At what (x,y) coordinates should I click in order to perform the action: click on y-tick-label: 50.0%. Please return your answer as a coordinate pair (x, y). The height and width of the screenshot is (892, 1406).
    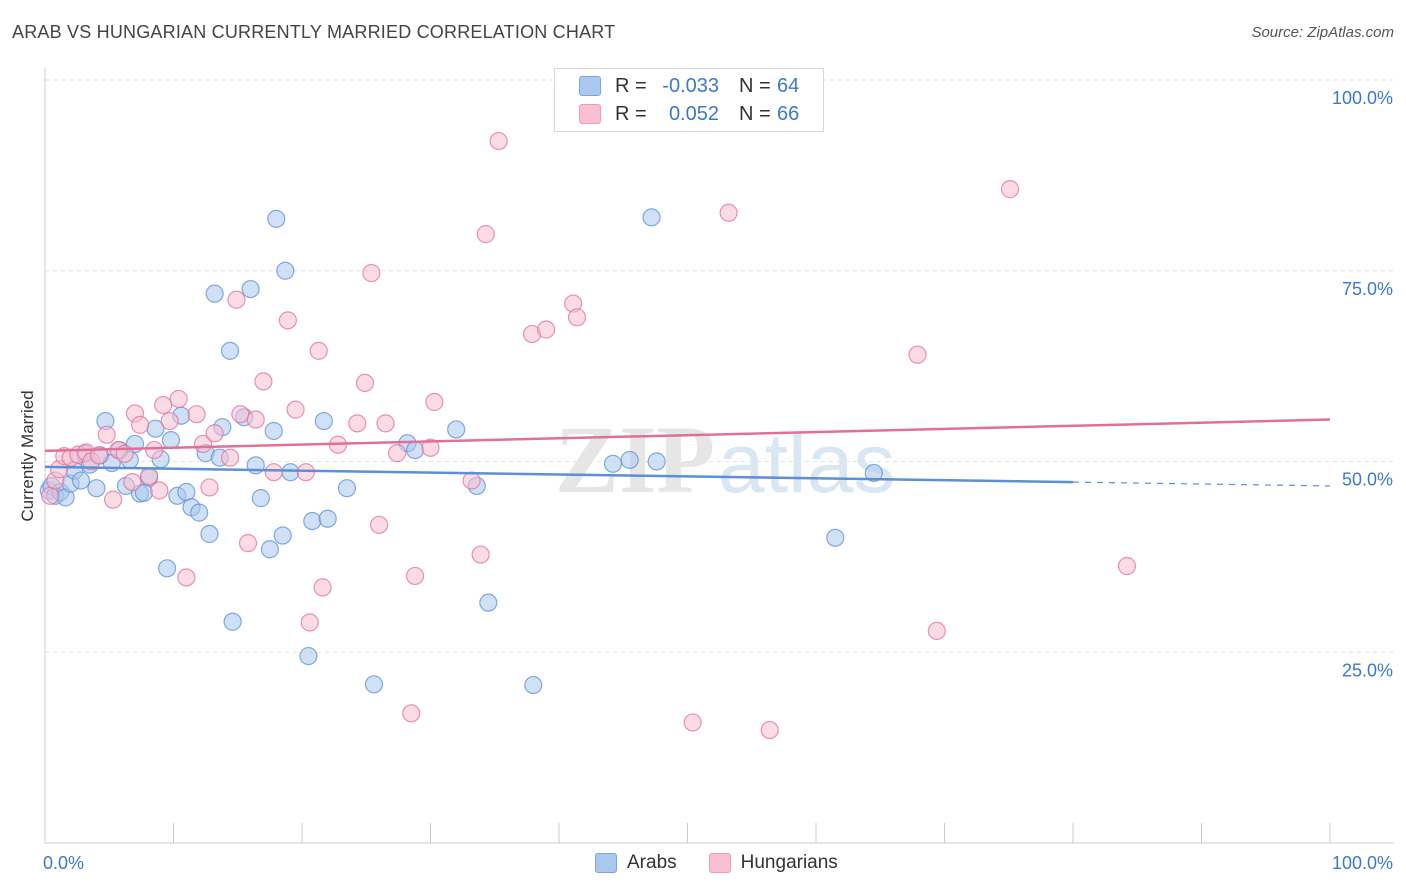
    Looking at the image, I should click on (1367, 480).